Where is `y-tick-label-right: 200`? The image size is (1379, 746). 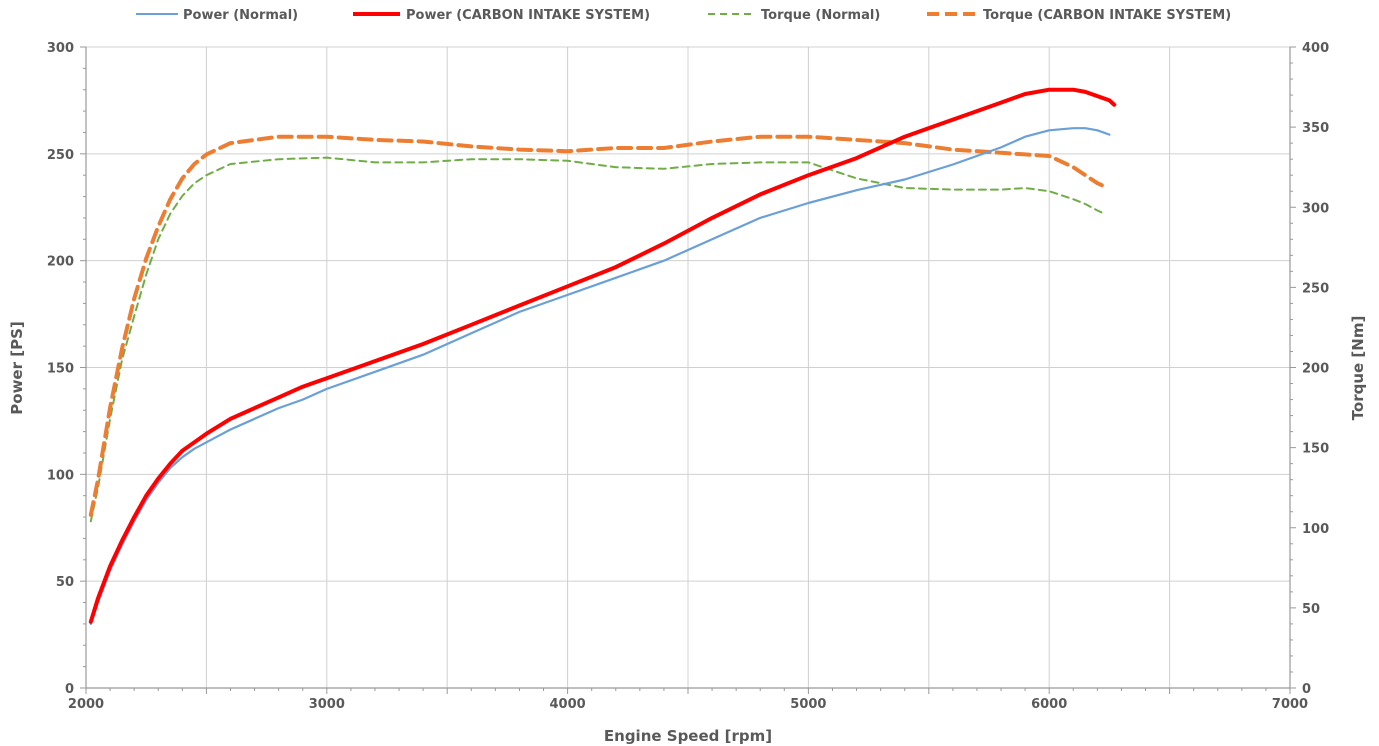
y-tick-label-right: 200 is located at coordinates (1315, 369).